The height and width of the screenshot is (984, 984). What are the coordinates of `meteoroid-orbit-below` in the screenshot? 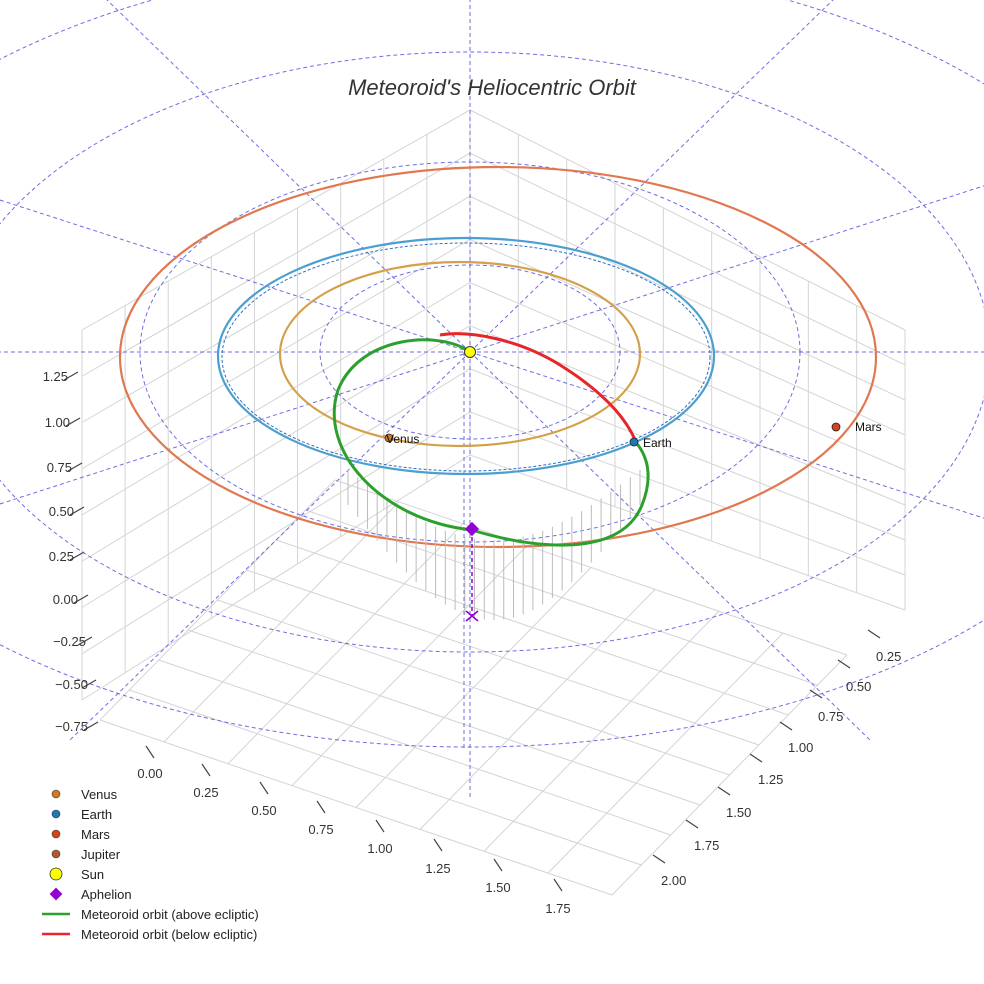 It's located at (538, 387).